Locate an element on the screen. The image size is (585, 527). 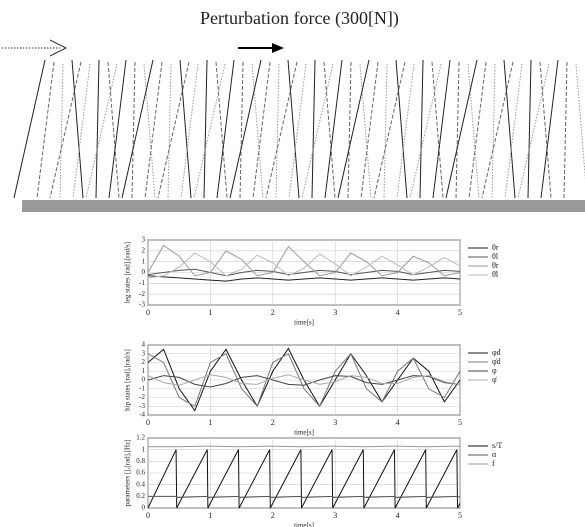
legend-label: f is located at coordinates (493, 463).